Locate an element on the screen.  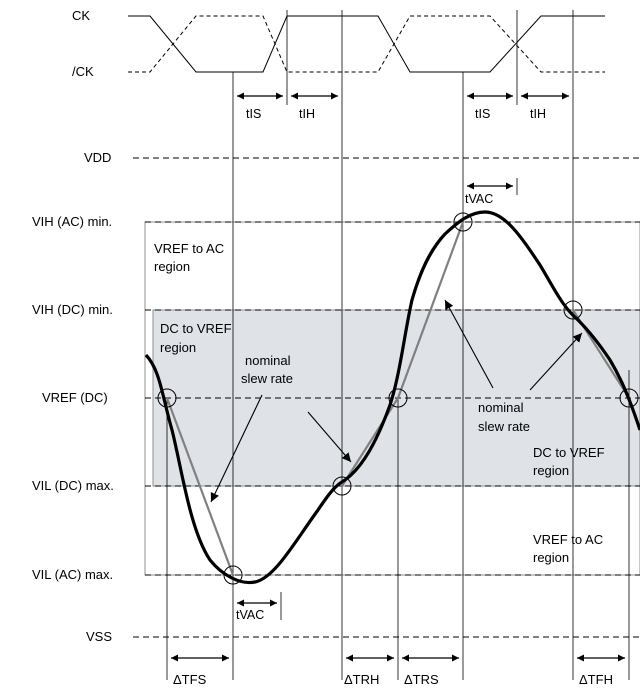
ck-bar-label: /CK is located at coordinates (83, 71).